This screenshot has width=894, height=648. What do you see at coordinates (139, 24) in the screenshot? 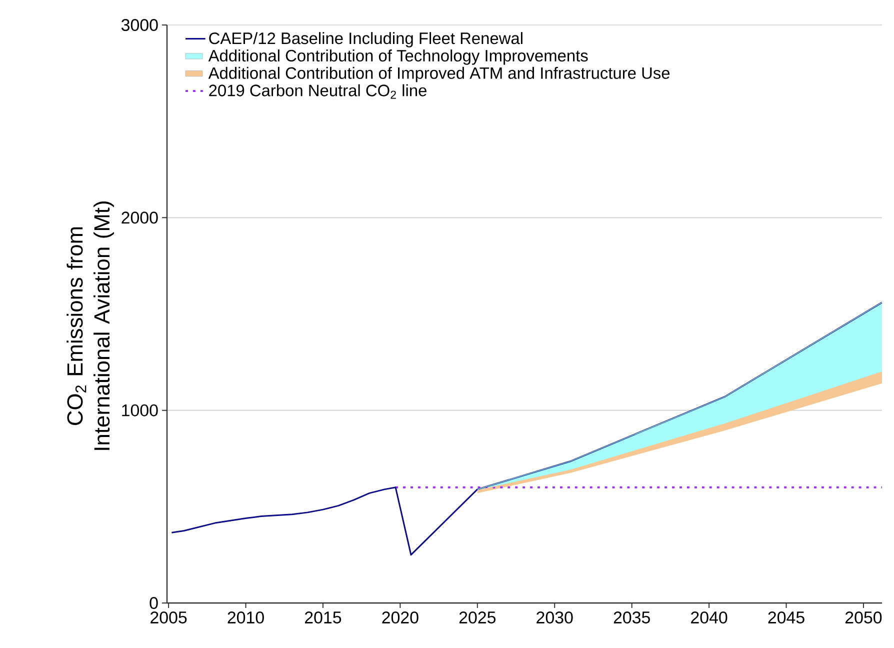
I see `y-tick-label: 3000` at bounding box center [139, 24].